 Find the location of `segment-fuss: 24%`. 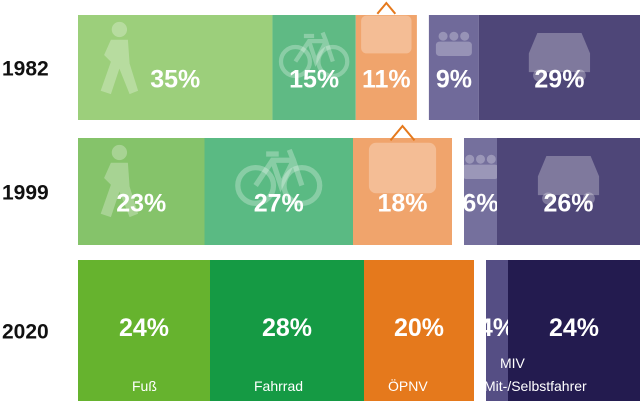

segment-fuss: 24% is located at coordinates (144, 330).